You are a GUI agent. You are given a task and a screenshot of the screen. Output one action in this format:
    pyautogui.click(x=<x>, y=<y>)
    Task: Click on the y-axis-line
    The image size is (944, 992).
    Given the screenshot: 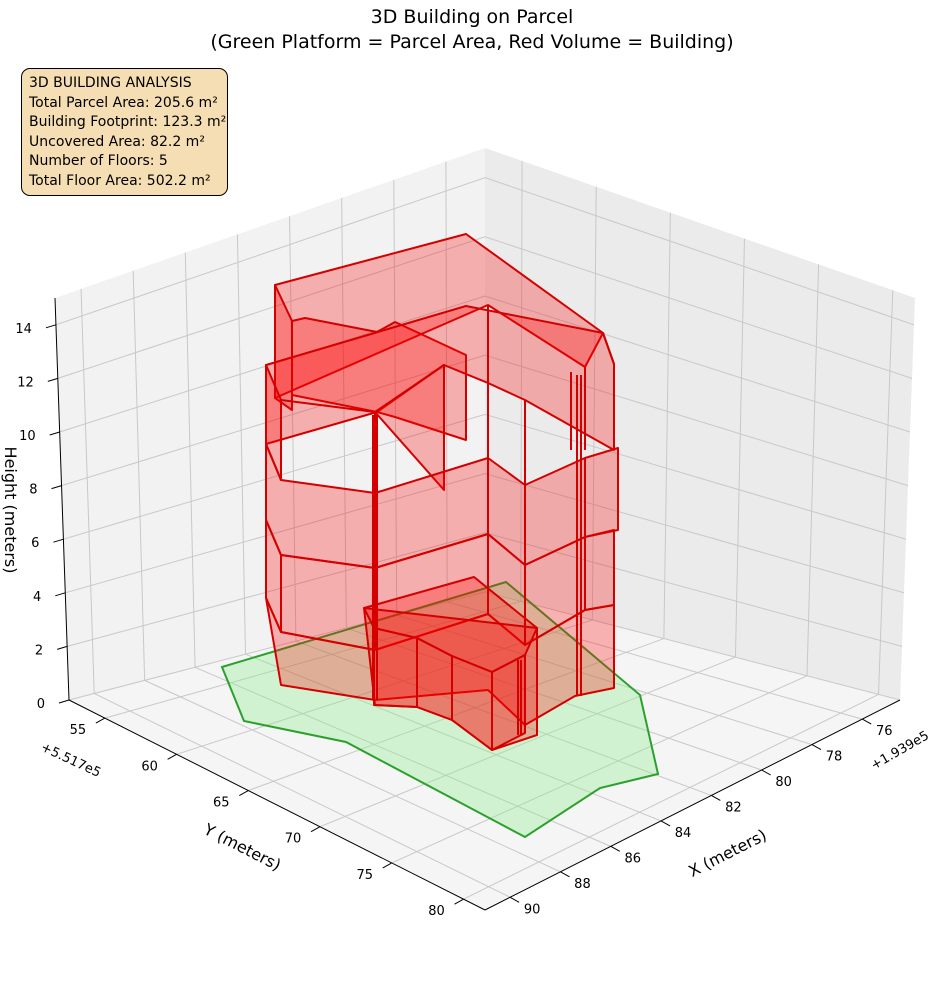 What is the action you would take?
    pyautogui.click(x=277, y=805)
    